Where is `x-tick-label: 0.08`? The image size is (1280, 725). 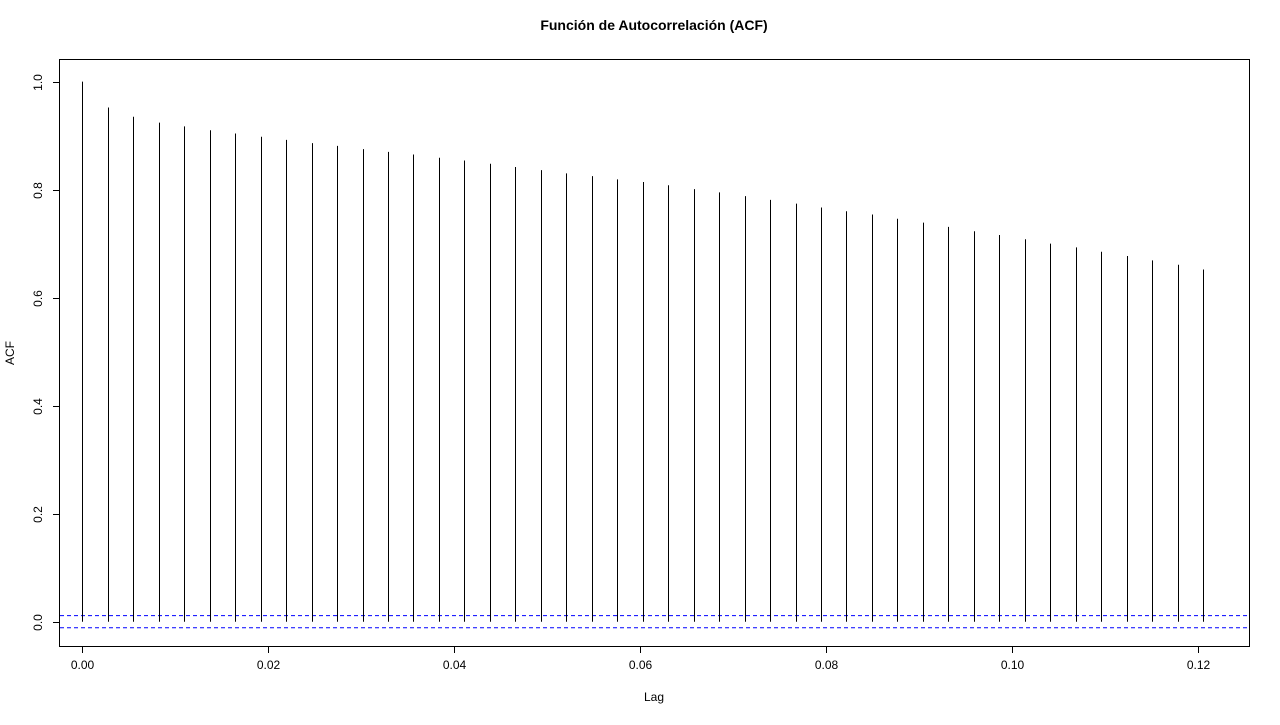
x-tick-label: 0.08 is located at coordinates (827, 665).